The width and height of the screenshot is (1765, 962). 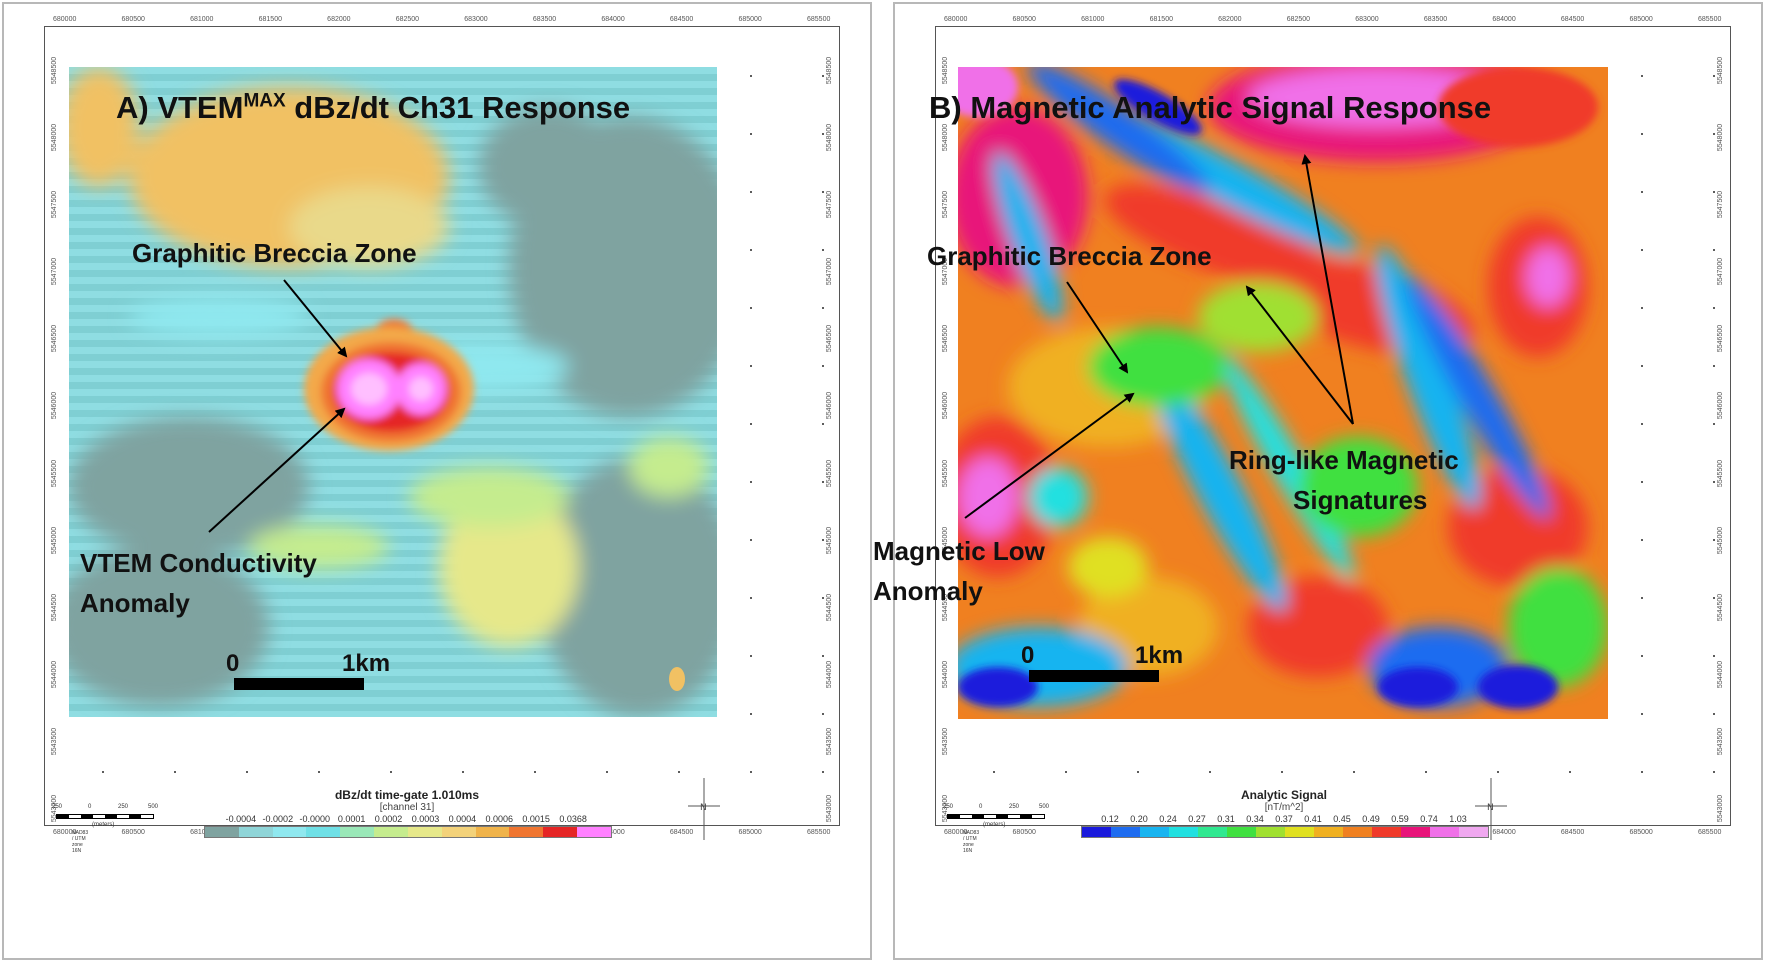 What do you see at coordinates (1159, 336) in the screenshot?
I see `arrows-b` at bounding box center [1159, 336].